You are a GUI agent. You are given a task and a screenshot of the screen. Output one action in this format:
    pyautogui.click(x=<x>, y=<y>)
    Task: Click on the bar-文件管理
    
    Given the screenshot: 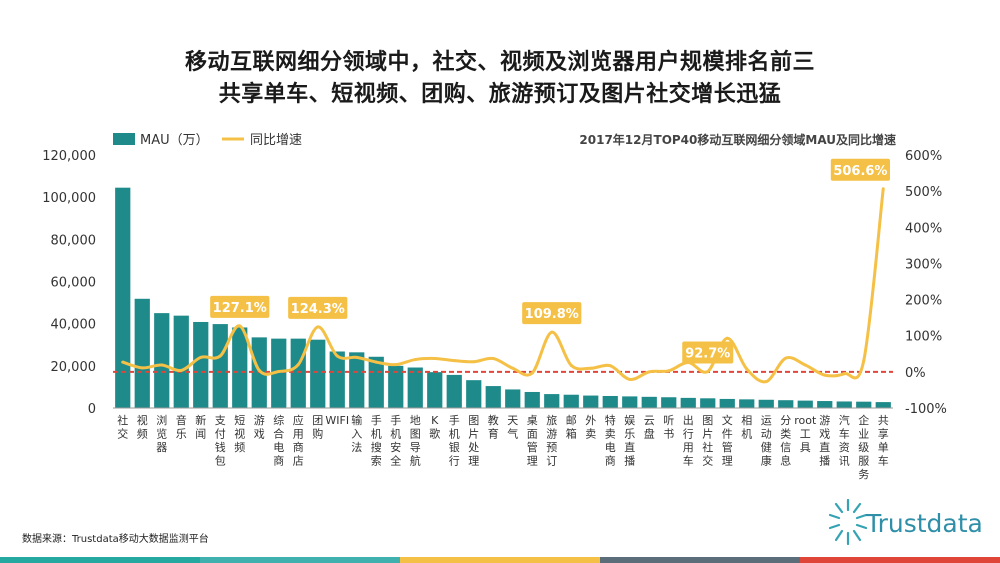 What is the action you would take?
    pyautogui.click(x=727, y=403)
    